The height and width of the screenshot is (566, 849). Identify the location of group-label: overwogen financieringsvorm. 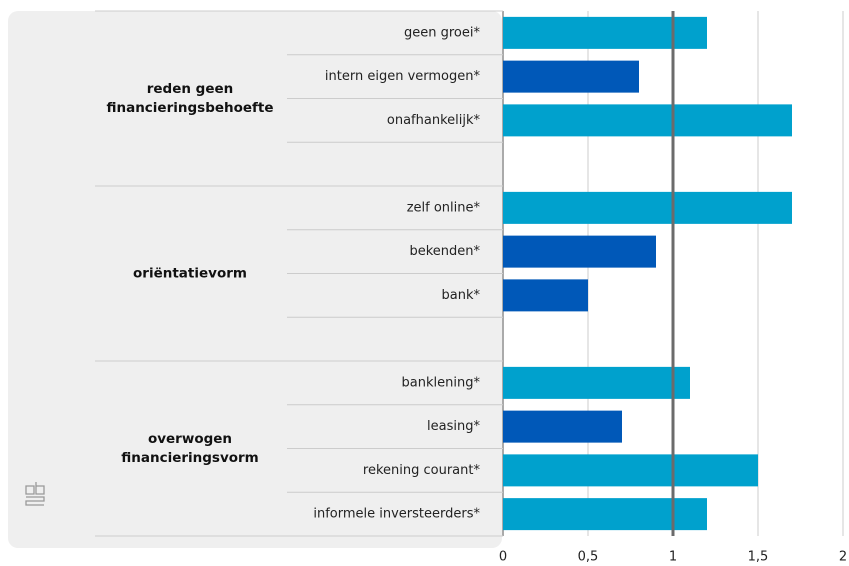
(190, 448).